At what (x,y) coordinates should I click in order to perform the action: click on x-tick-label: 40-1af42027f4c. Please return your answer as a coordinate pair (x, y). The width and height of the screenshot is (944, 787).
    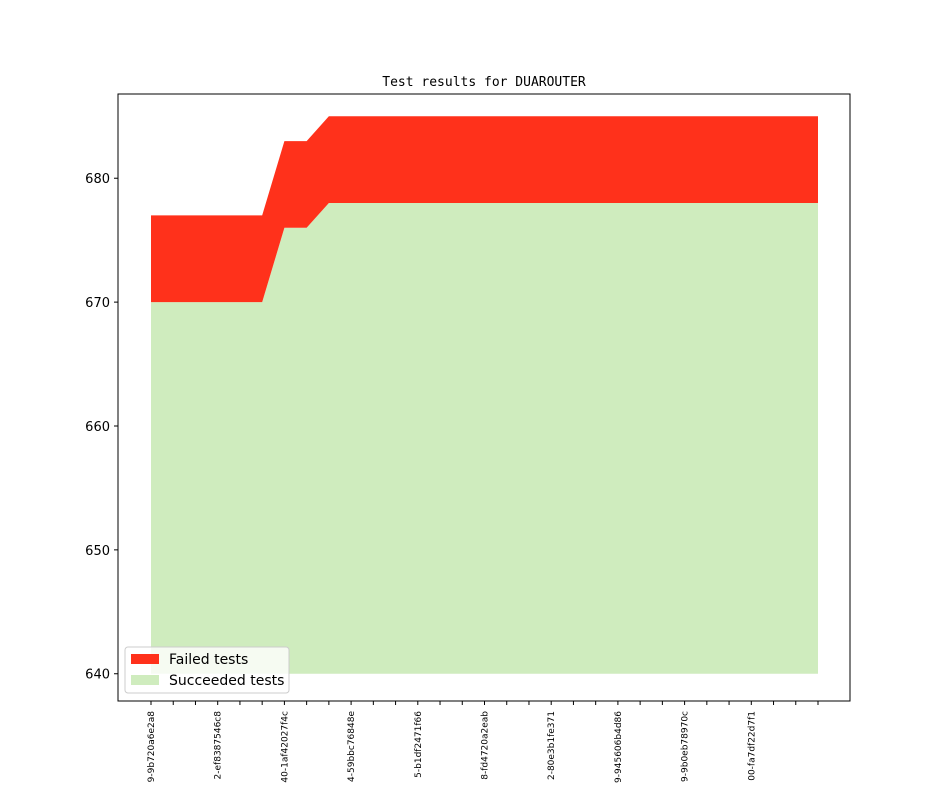
    Looking at the image, I should click on (285, 747).